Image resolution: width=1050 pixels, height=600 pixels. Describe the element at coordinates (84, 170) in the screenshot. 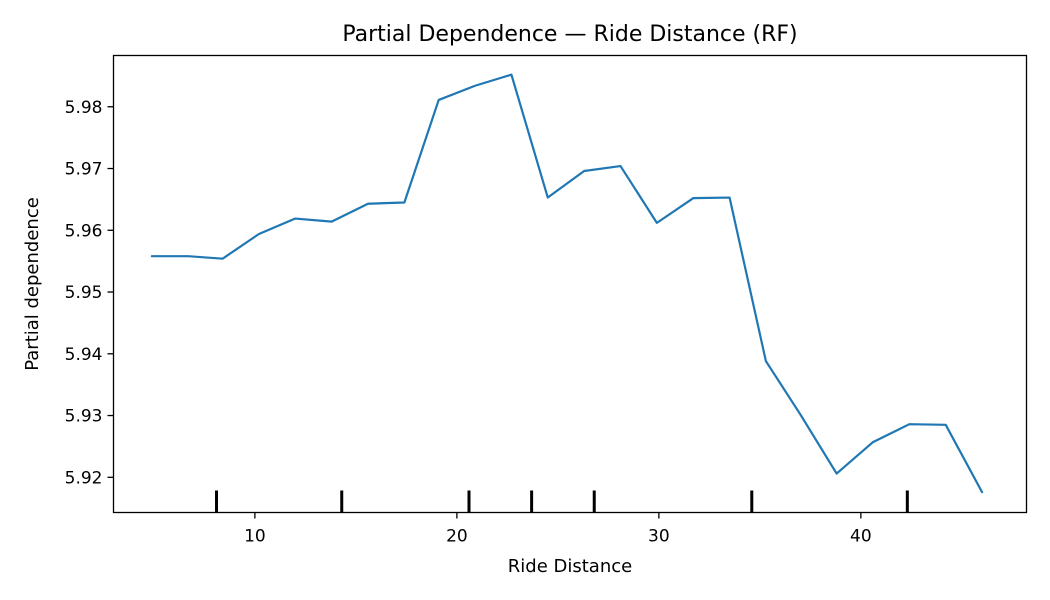

I see `y-tick-label: 5.97` at that location.